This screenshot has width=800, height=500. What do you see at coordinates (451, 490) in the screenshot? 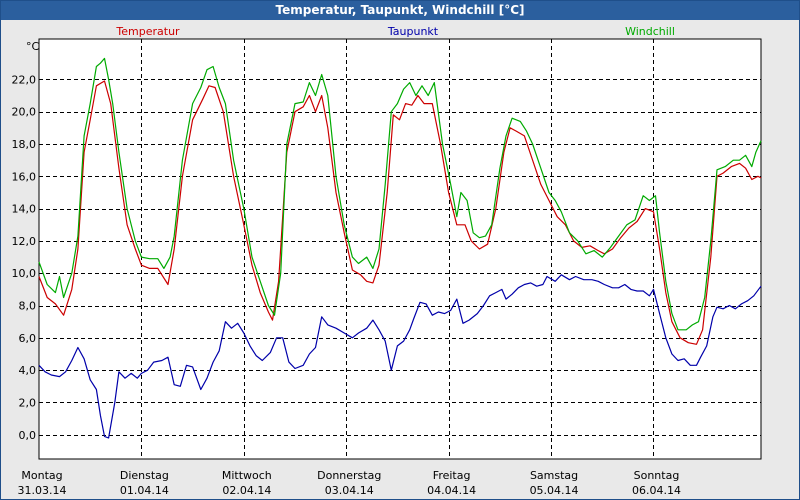
I see `x-tick-date-label: 04.04.14` at bounding box center [451, 490].